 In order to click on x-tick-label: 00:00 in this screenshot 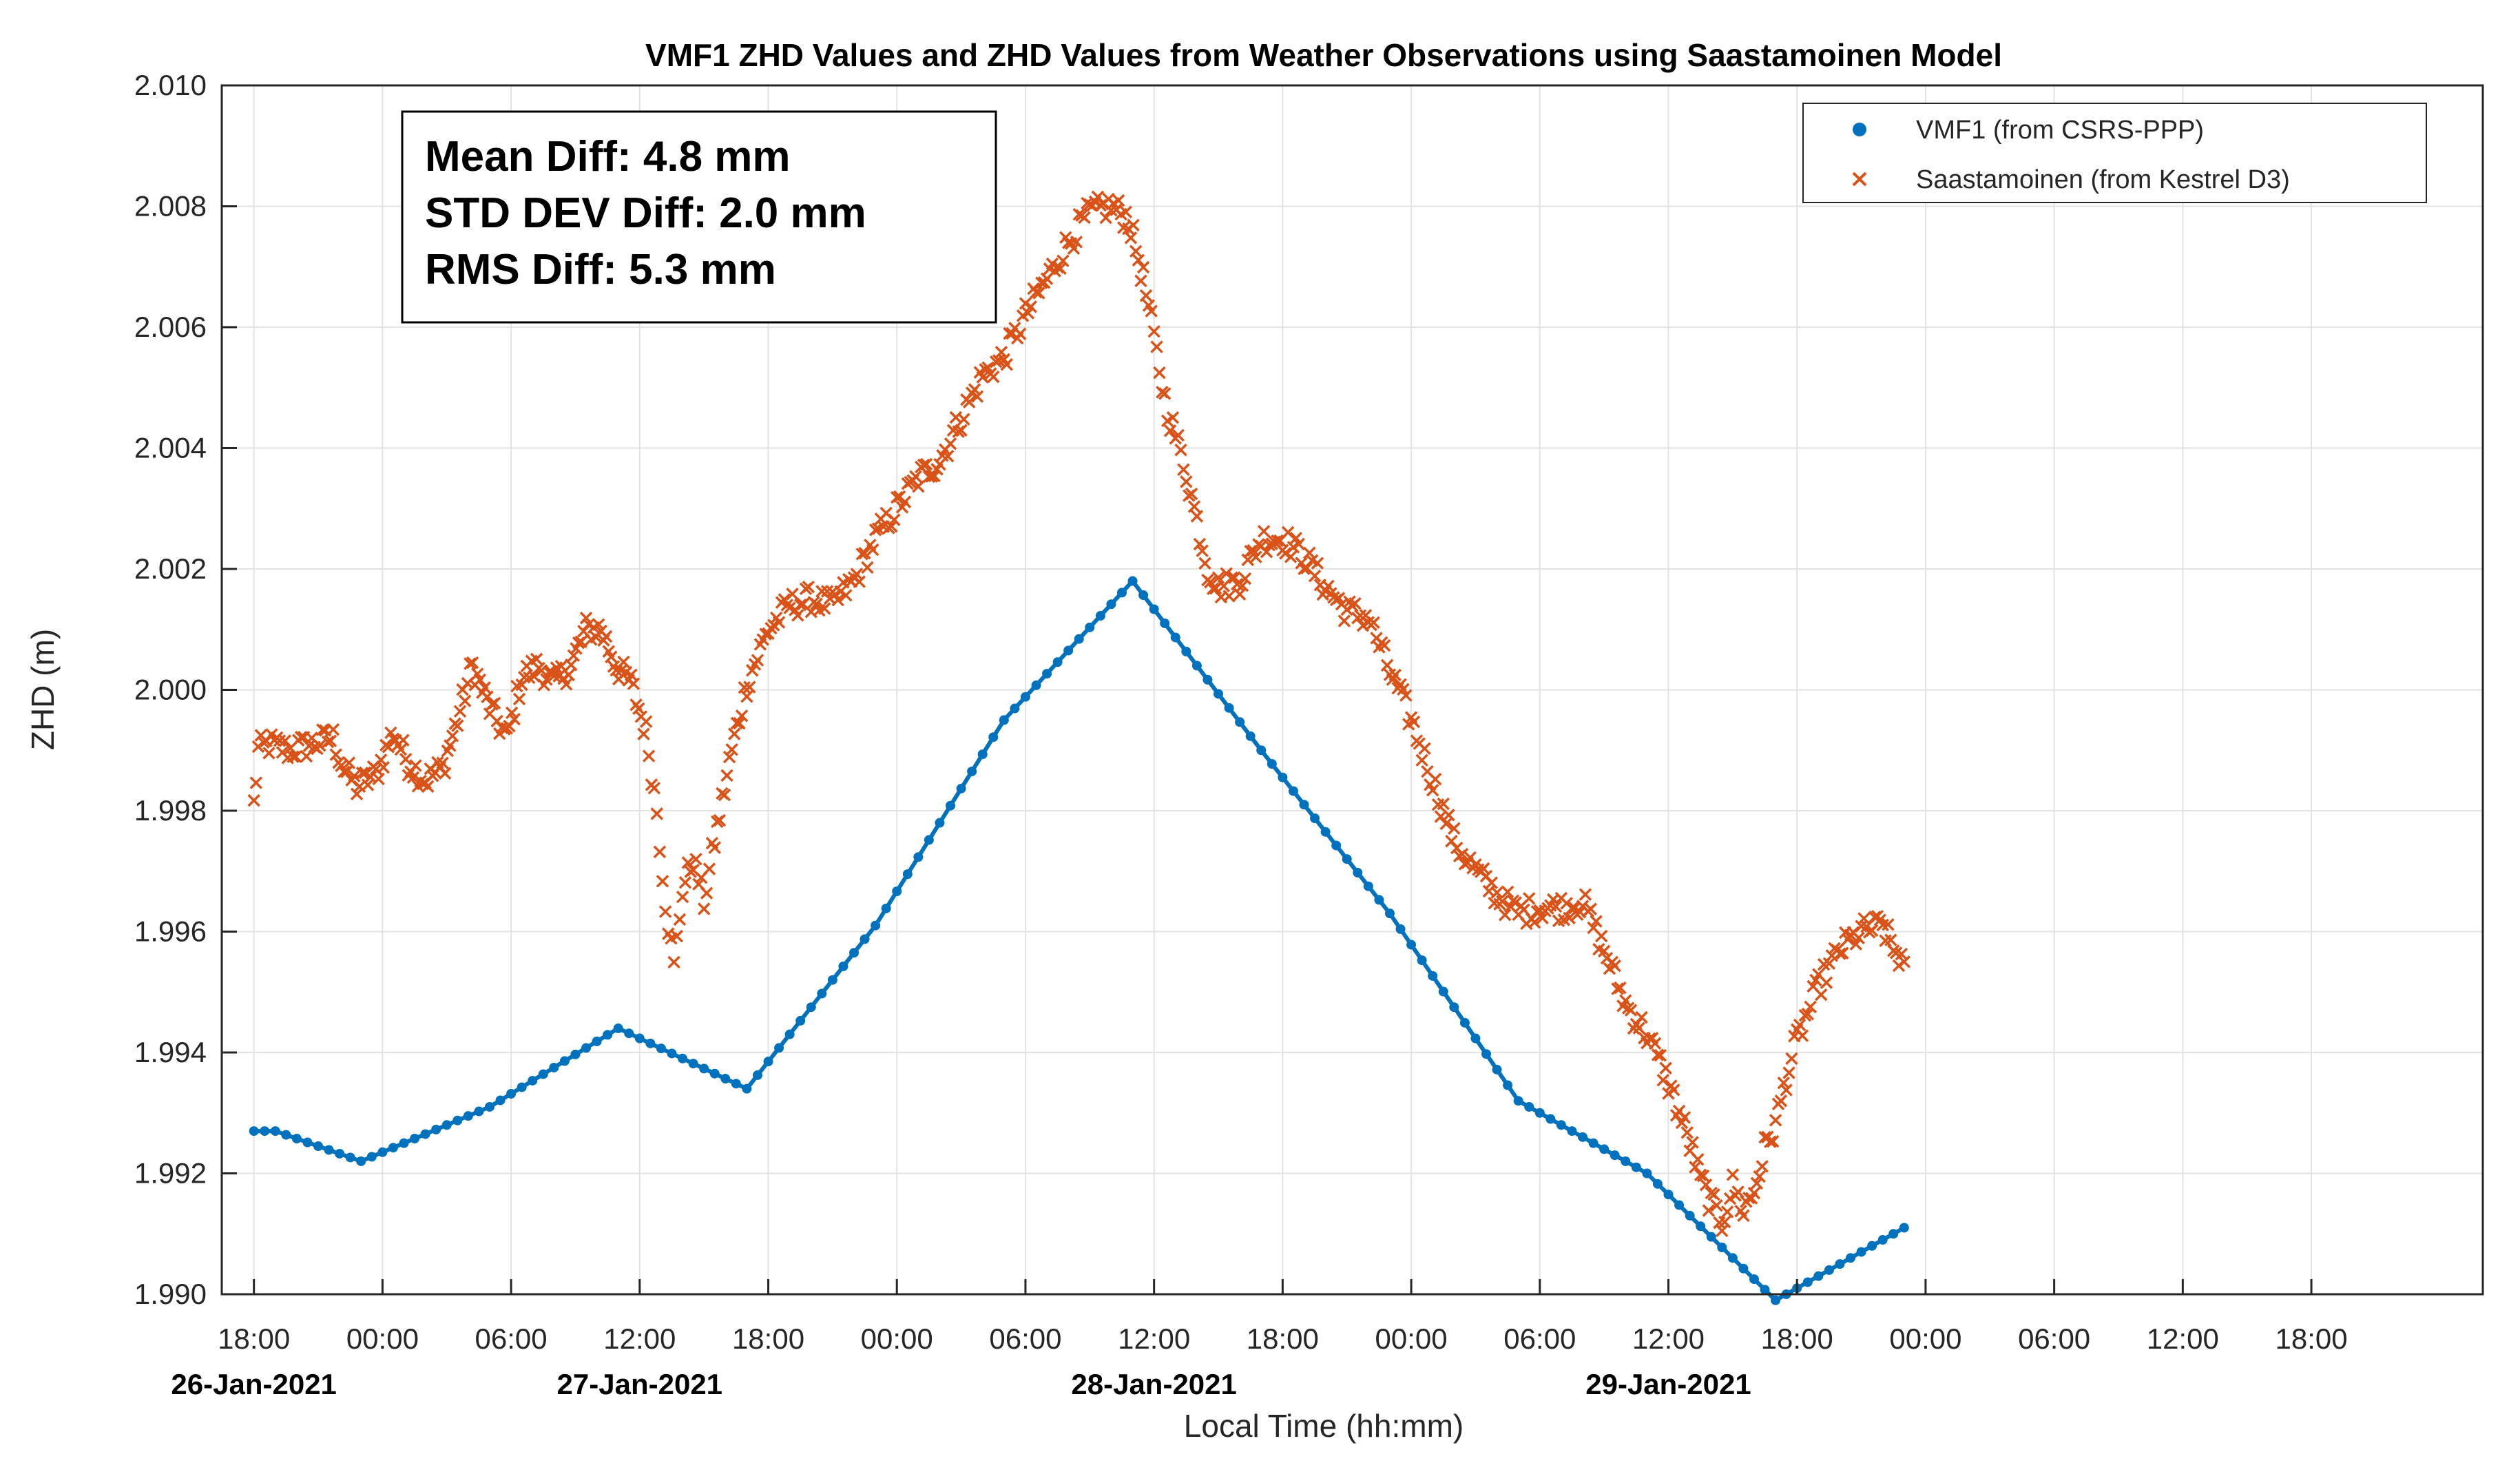, I will do `click(382, 1338)`.